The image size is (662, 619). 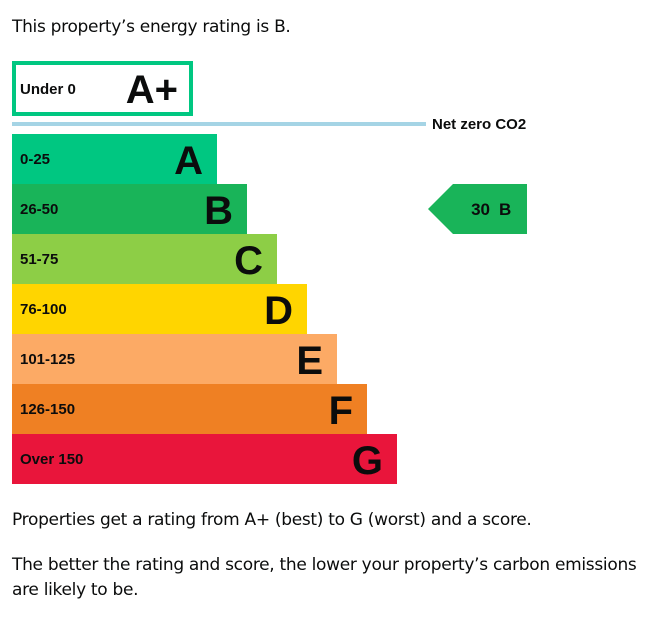 I want to click on band-a-plus-letter: A+, so click(x=152, y=90).